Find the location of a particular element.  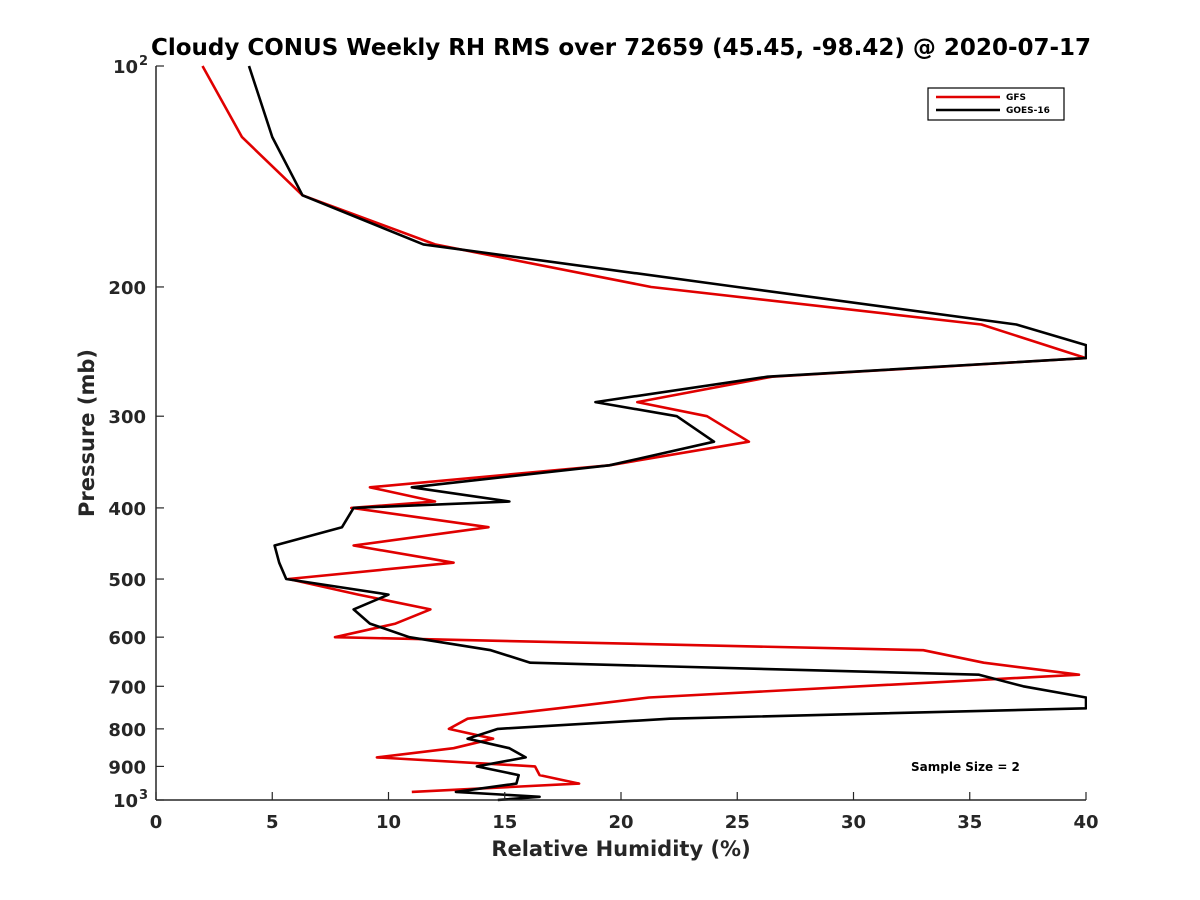

x-tick-label: 40 is located at coordinates (1085, 822).